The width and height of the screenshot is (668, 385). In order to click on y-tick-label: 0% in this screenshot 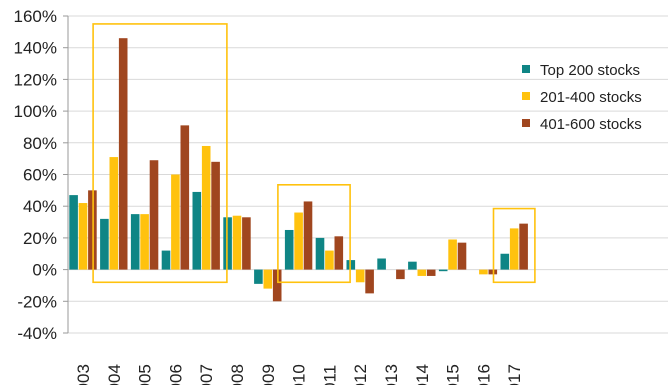, I will do `click(44, 270)`.